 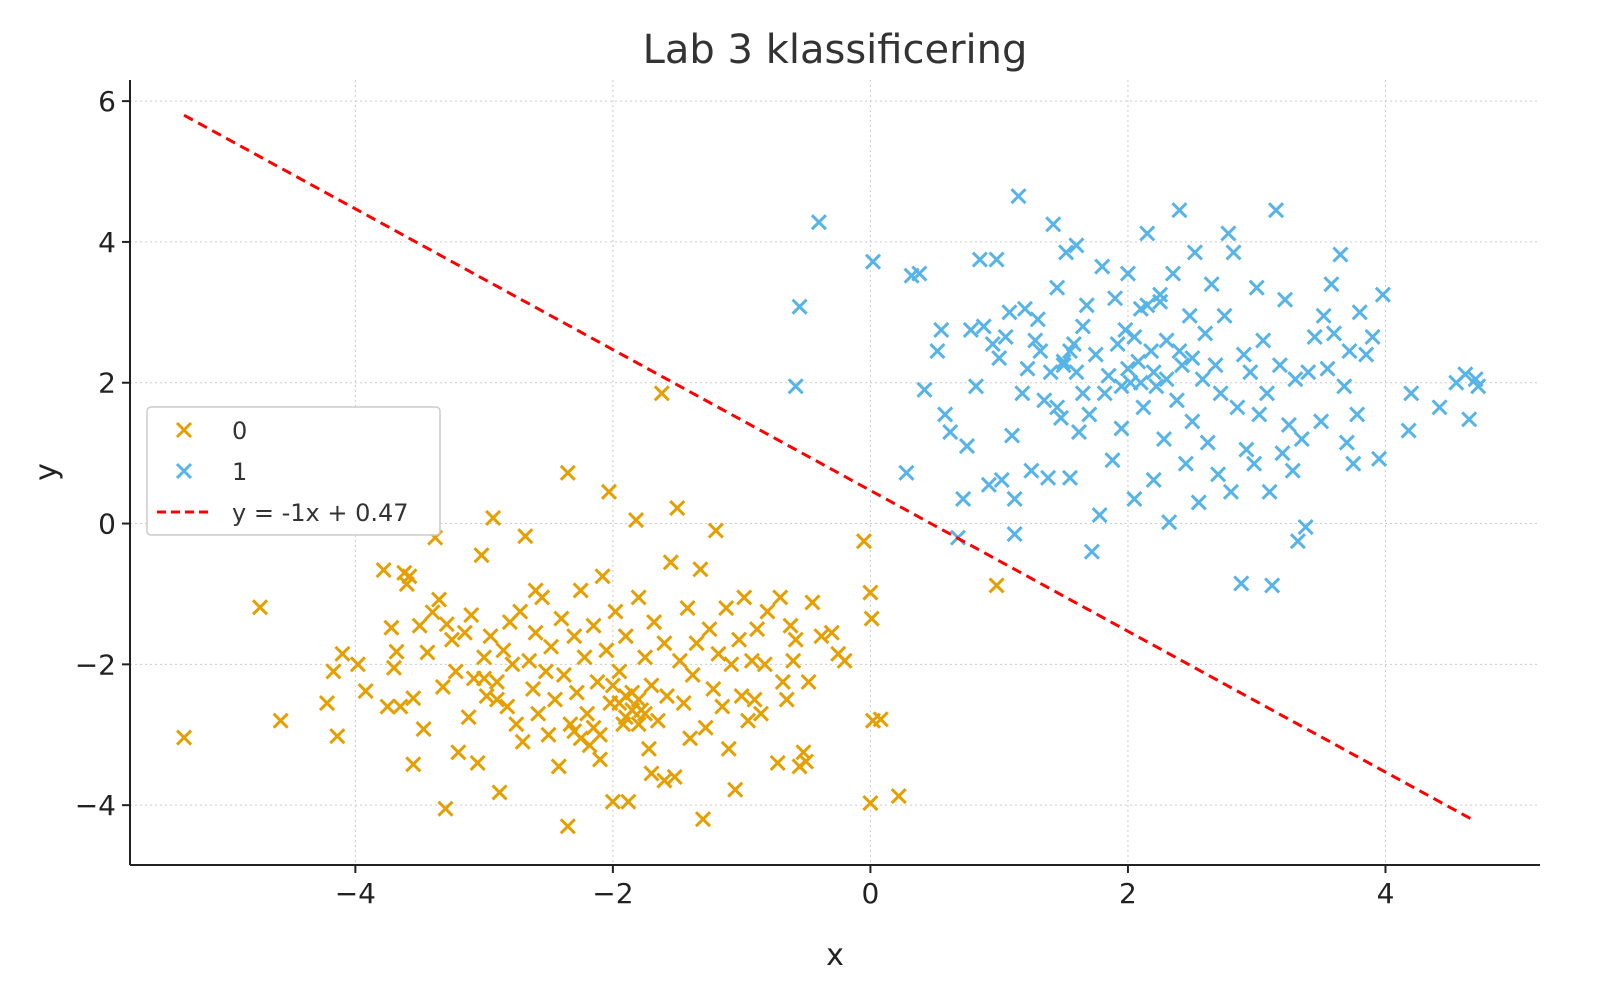 I want to click on x-tick-label: −4, so click(x=355, y=893).